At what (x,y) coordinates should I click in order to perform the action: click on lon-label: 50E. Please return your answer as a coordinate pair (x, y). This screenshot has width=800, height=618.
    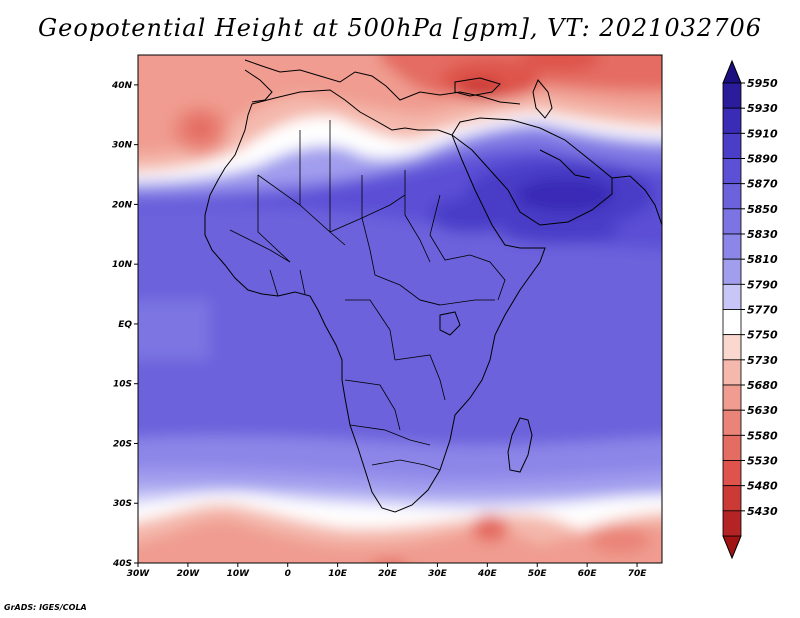
    Looking at the image, I should click on (538, 574).